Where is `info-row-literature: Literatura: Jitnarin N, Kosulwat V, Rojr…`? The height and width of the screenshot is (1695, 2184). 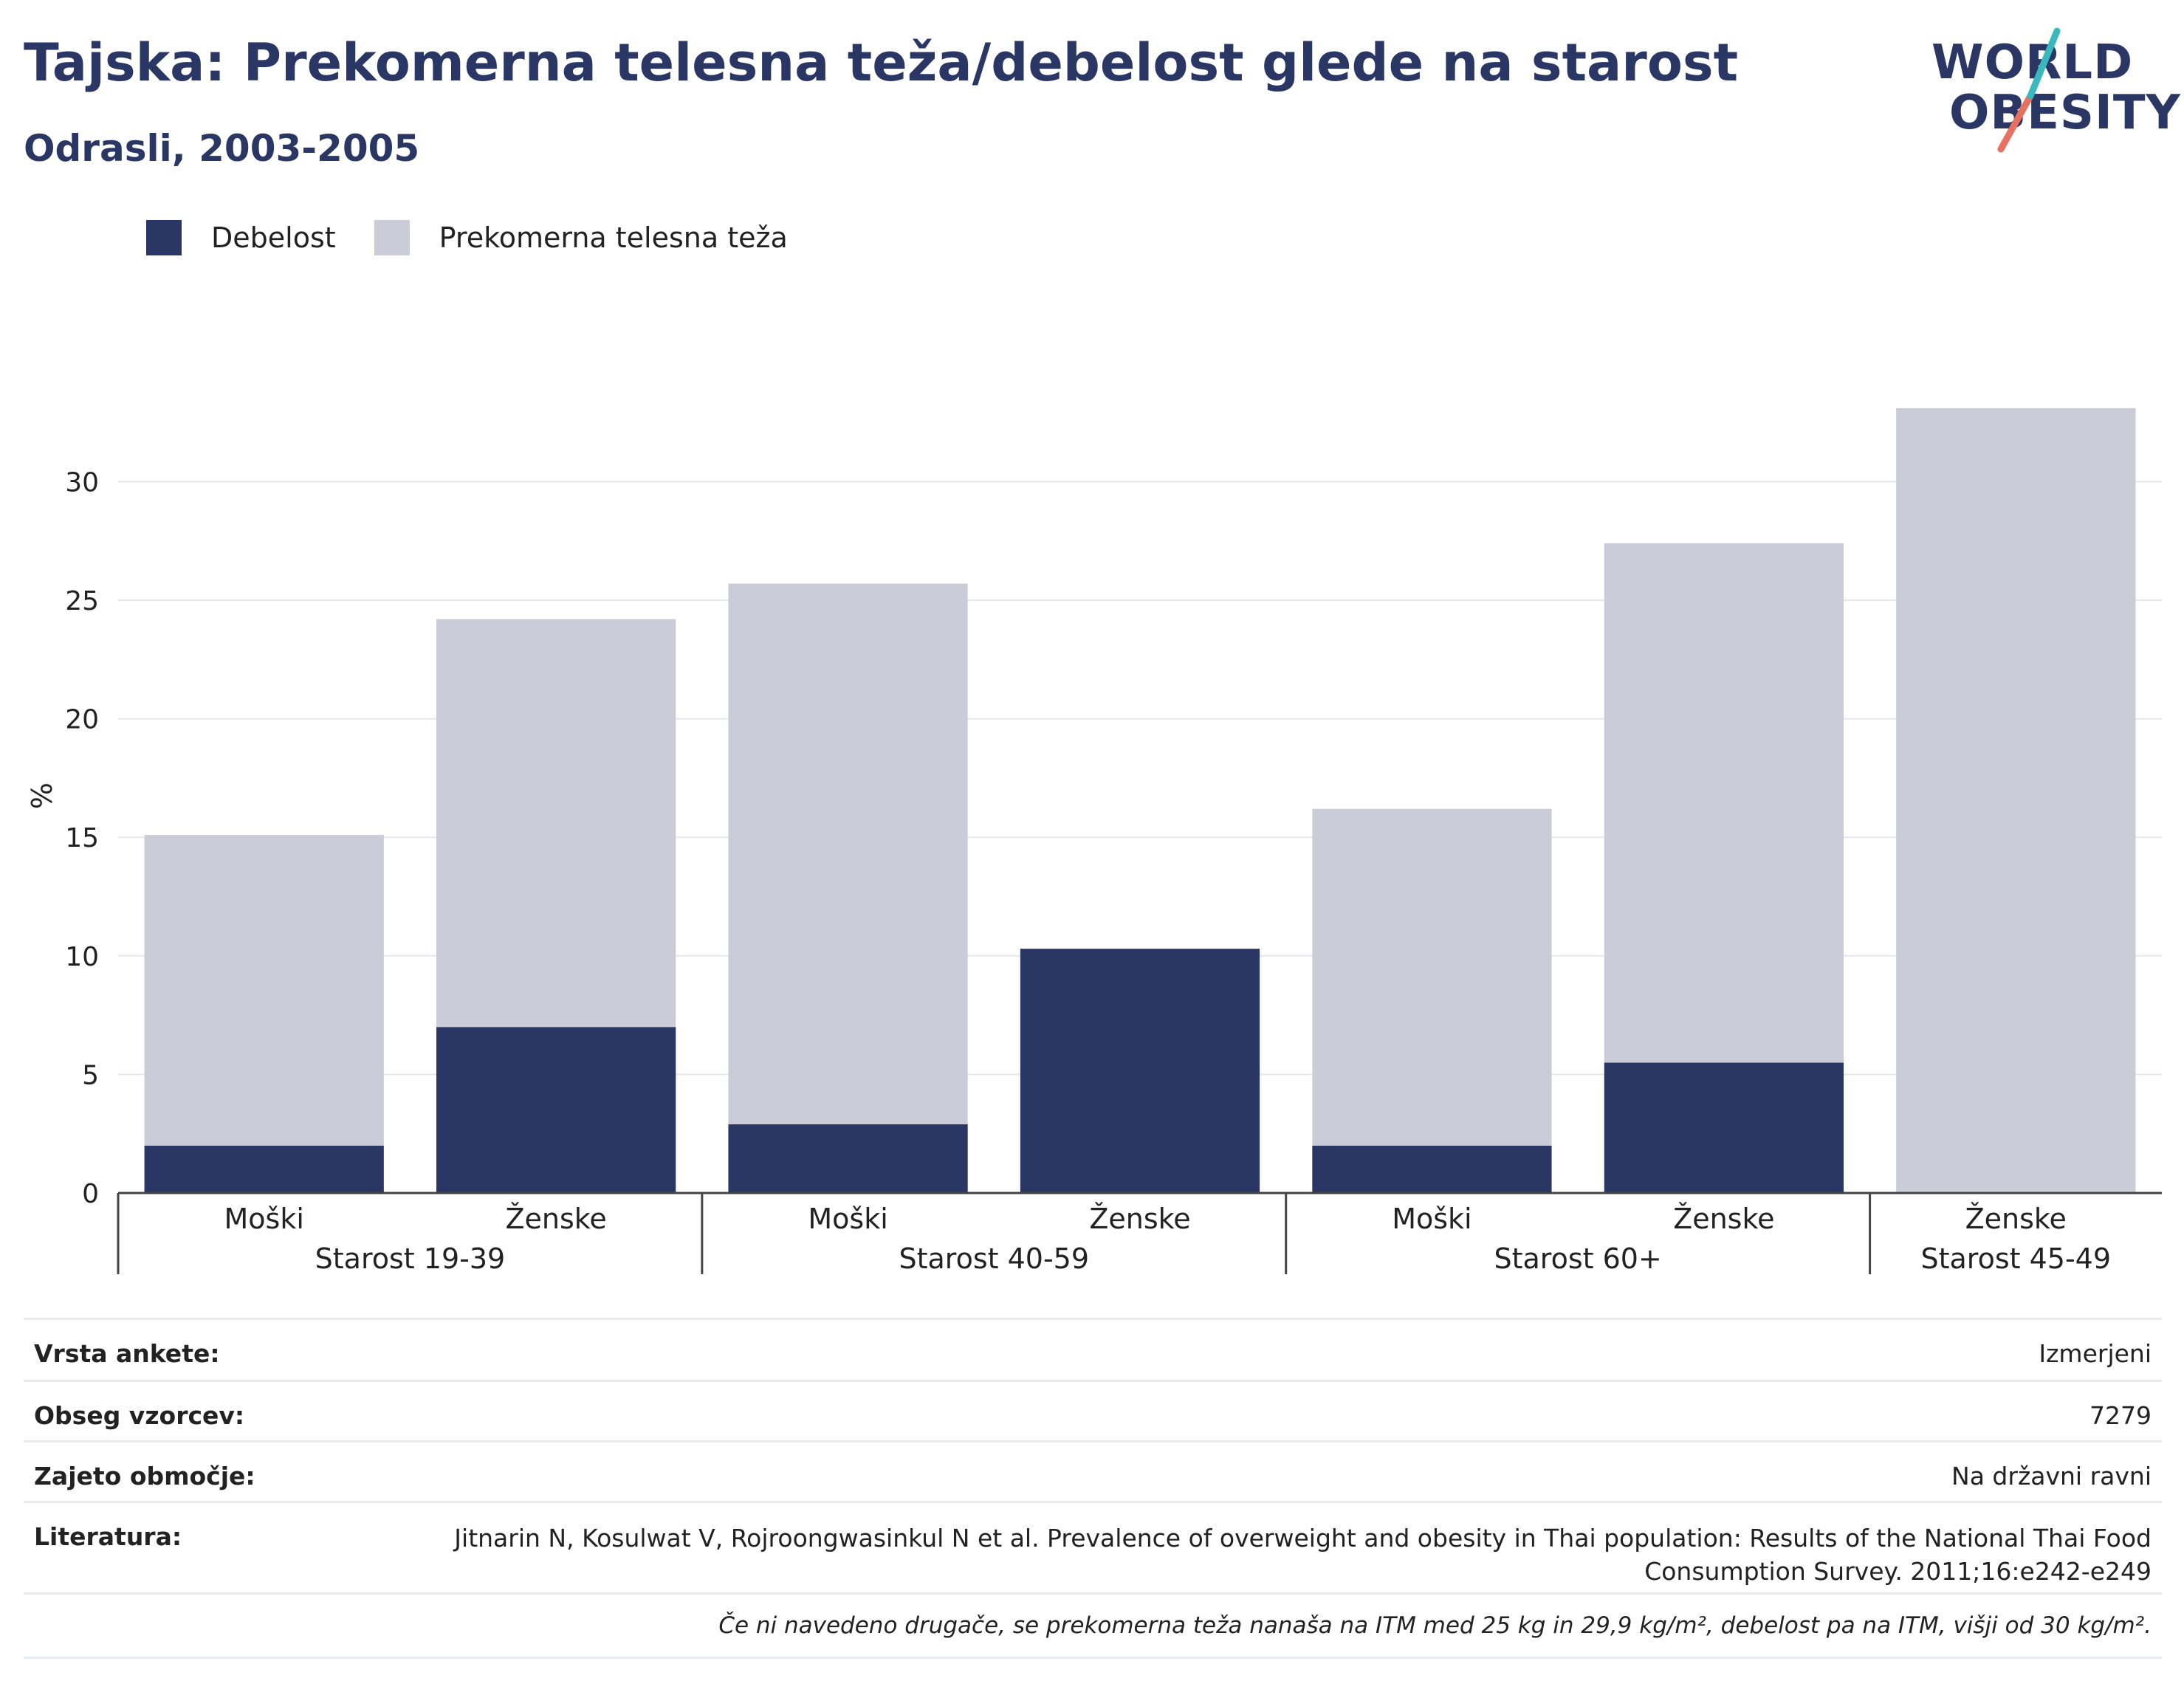 info-row-literature: Literatura: Jitnarin N, Kosulwat V, Rojr… is located at coordinates (1093, 1546).